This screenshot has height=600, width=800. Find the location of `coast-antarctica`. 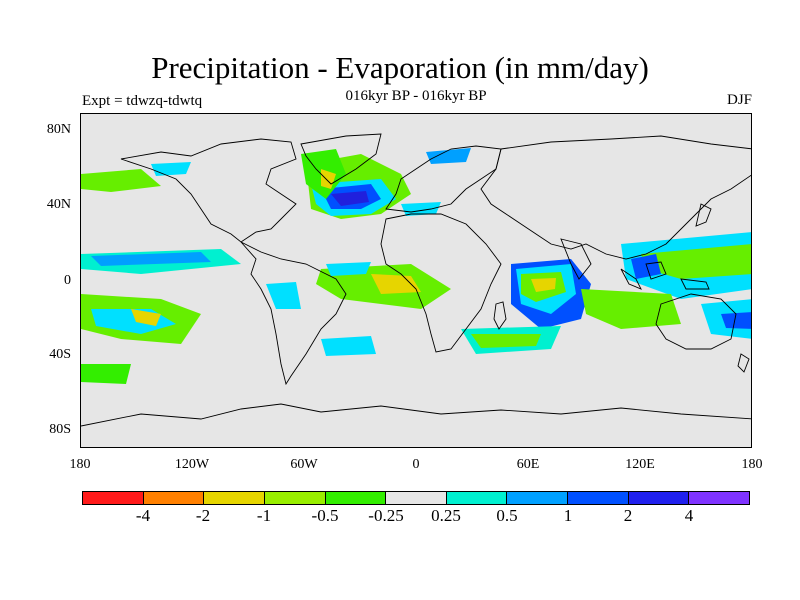

coast-antarctica is located at coordinates (416, 415).